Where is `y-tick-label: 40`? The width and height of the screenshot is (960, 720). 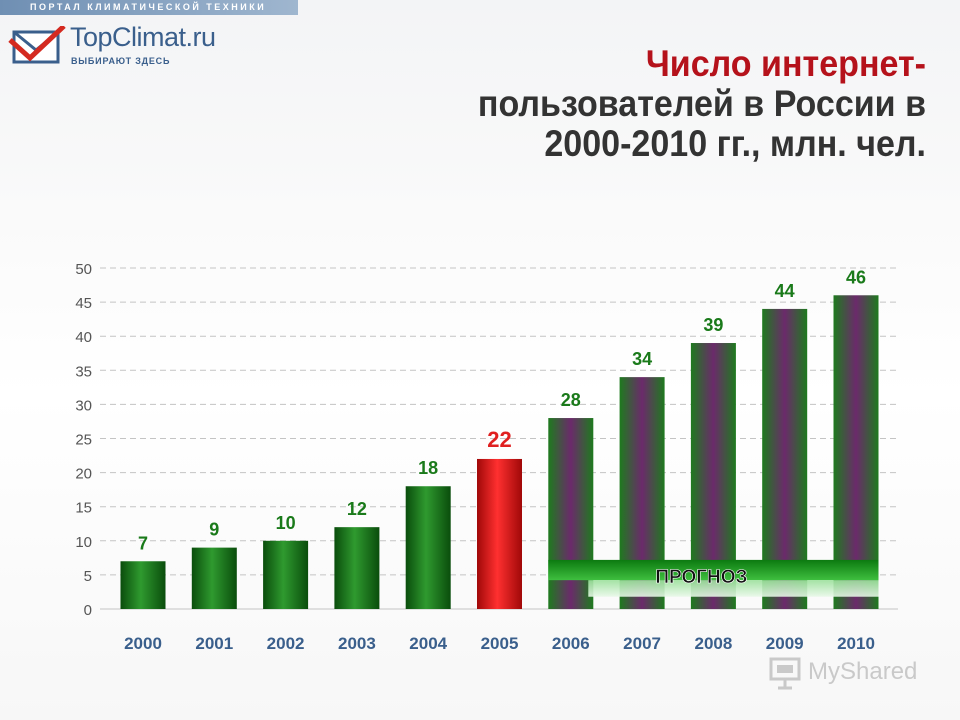
y-tick-label: 40 is located at coordinates (83, 337).